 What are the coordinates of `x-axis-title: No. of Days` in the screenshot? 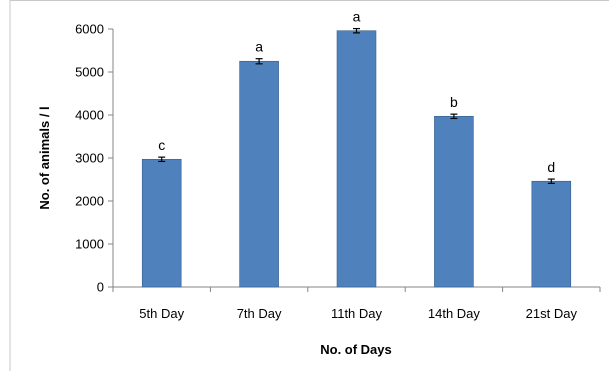 It's located at (356, 349).